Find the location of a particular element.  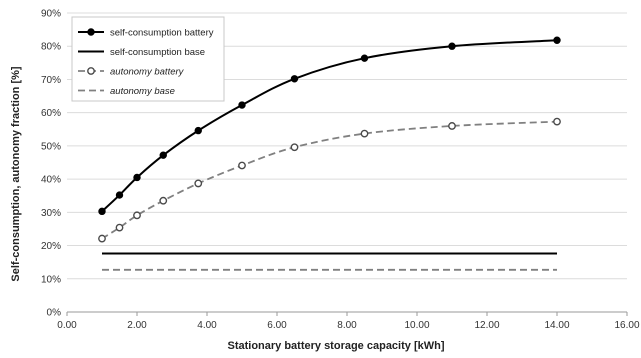

x-tick-label: 10.00 is located at coordinates (416, 325).